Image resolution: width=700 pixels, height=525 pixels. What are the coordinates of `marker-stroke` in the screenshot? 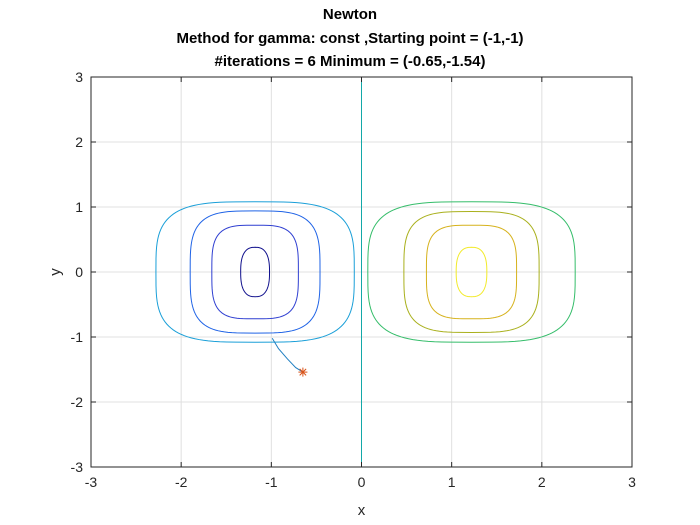 It's located at (303, 372).